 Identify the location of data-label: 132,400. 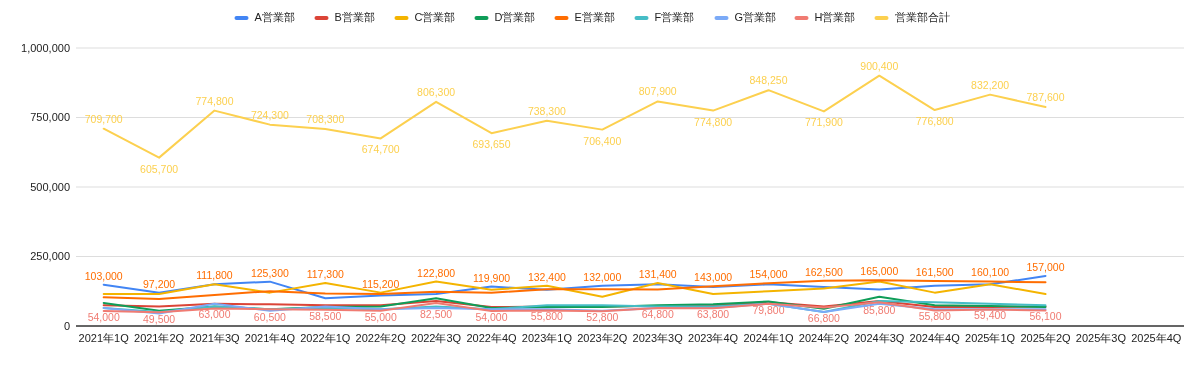
(547, 276).